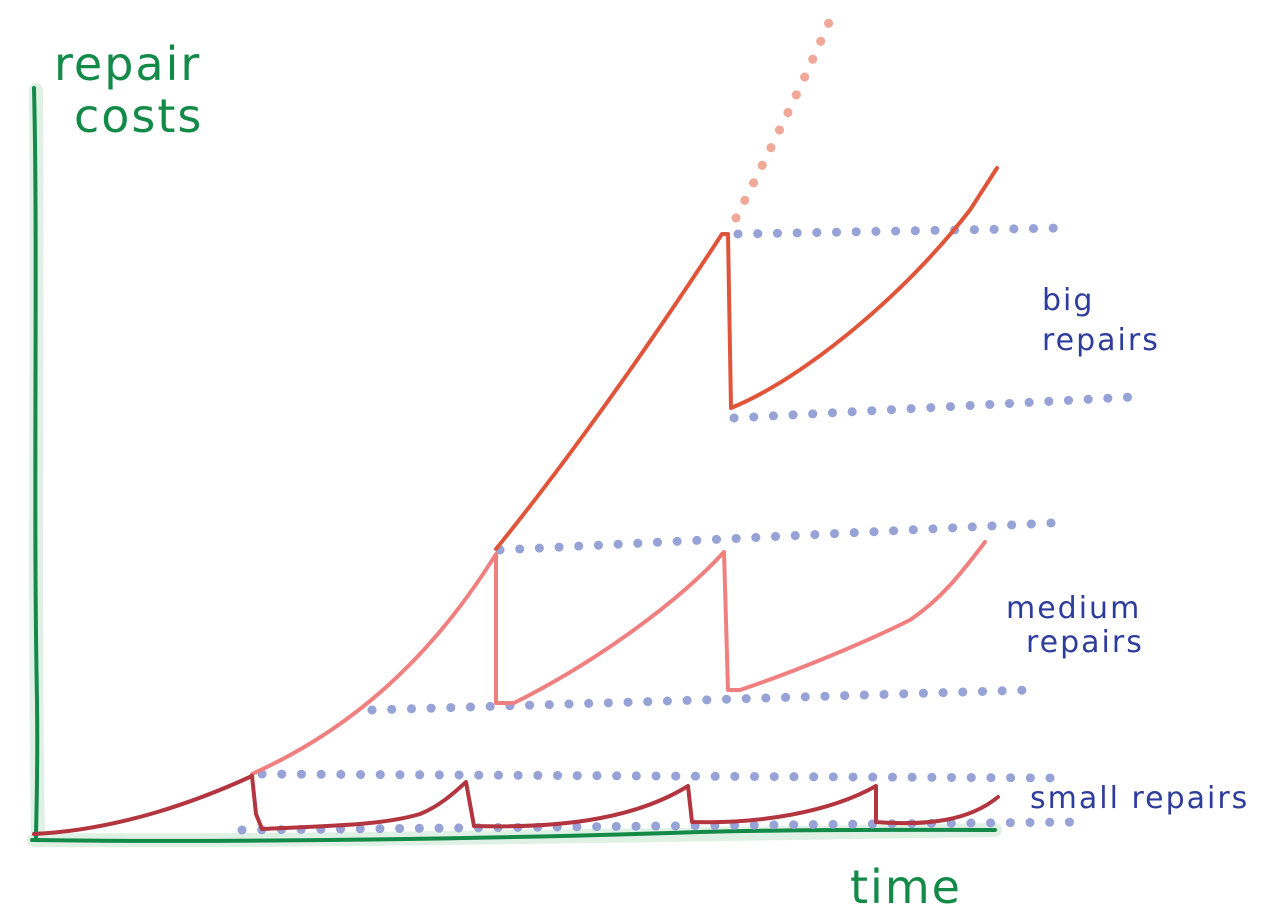 The image size is (1272, 920). What do you see at coordinates (1139, 798) in the screenshot?
I see `small-repairs-label: small repairs` at bounding box center [1139, 798].